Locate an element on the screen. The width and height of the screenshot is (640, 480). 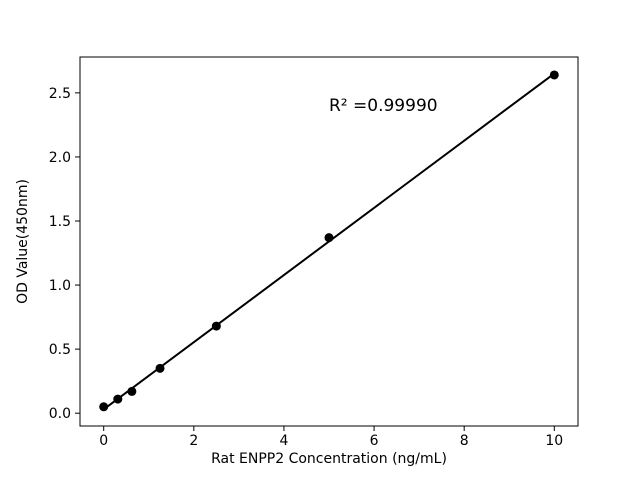
y-axis-tick-label: 0.0 is located at coordinates (60, 414).